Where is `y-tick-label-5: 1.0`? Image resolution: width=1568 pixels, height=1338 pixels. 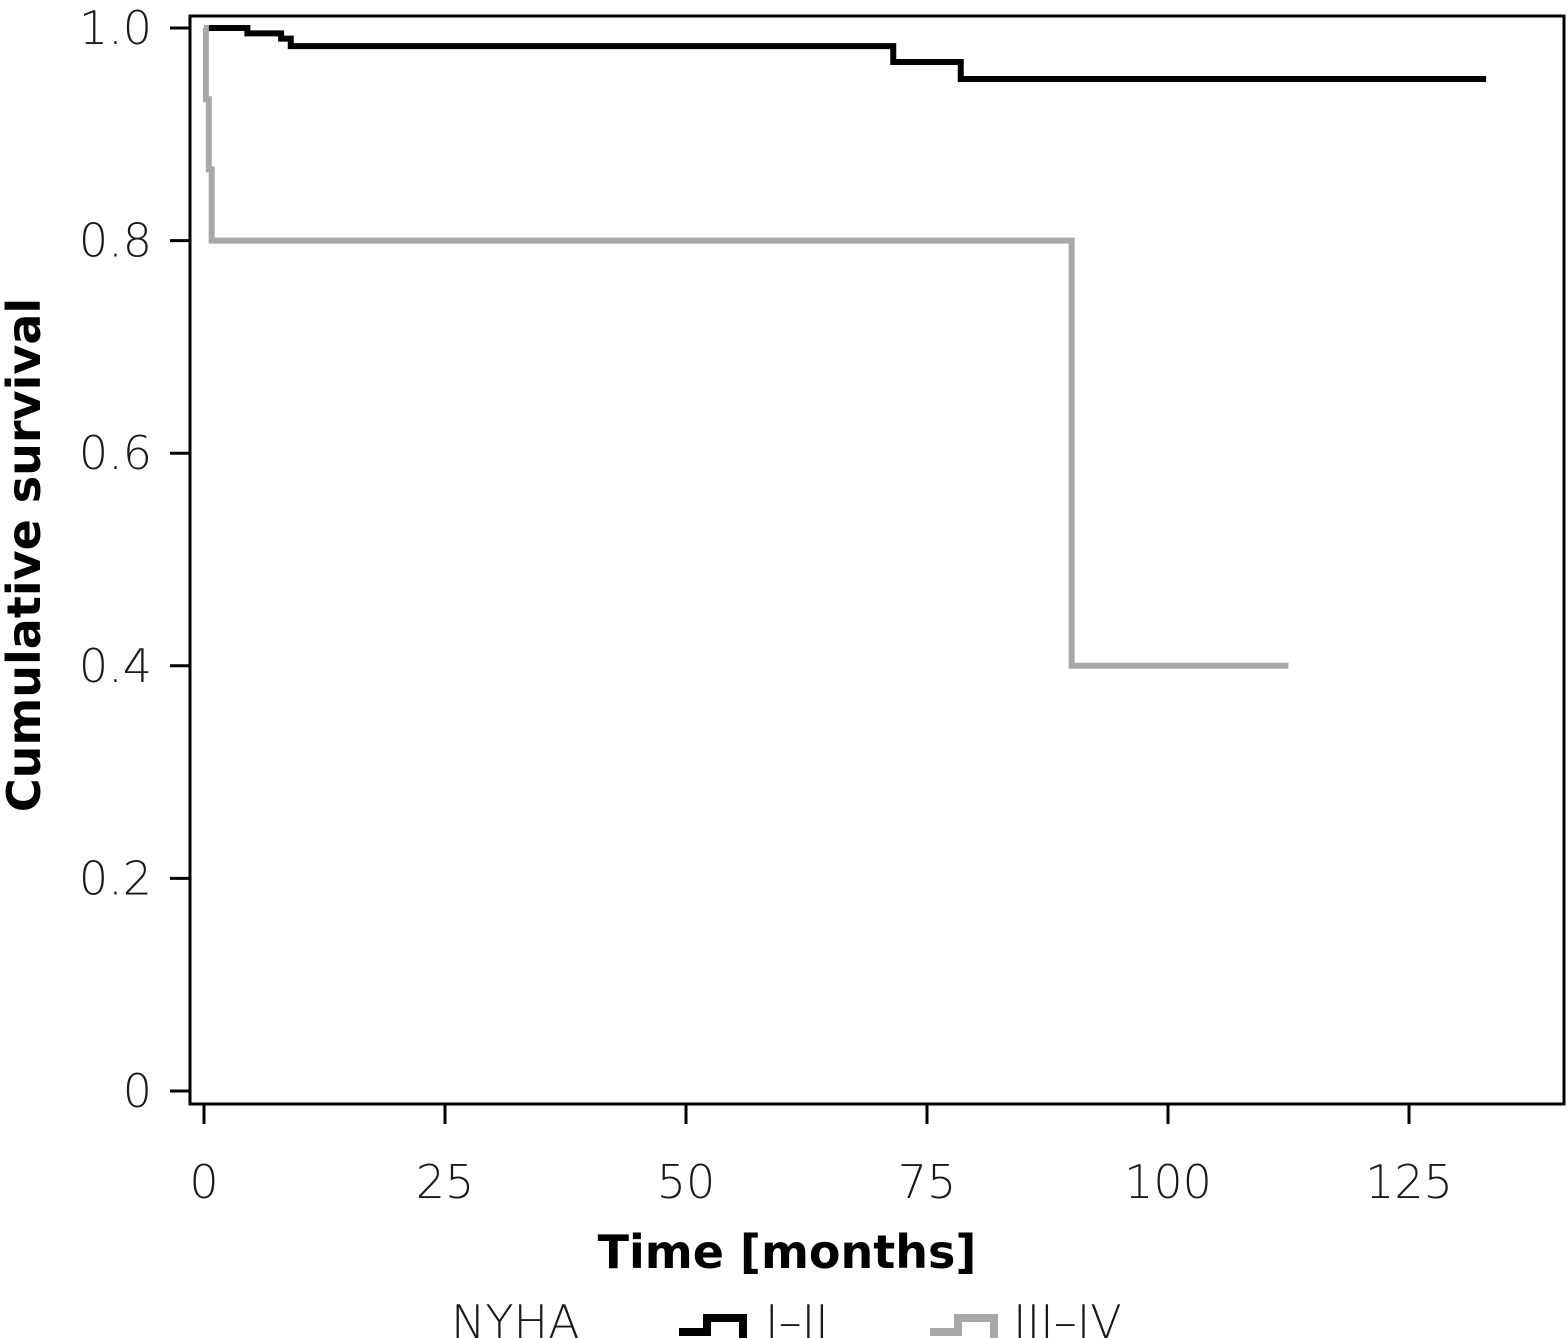
y-tick-label-5: 1.0 is located at coordinates (115, 28).